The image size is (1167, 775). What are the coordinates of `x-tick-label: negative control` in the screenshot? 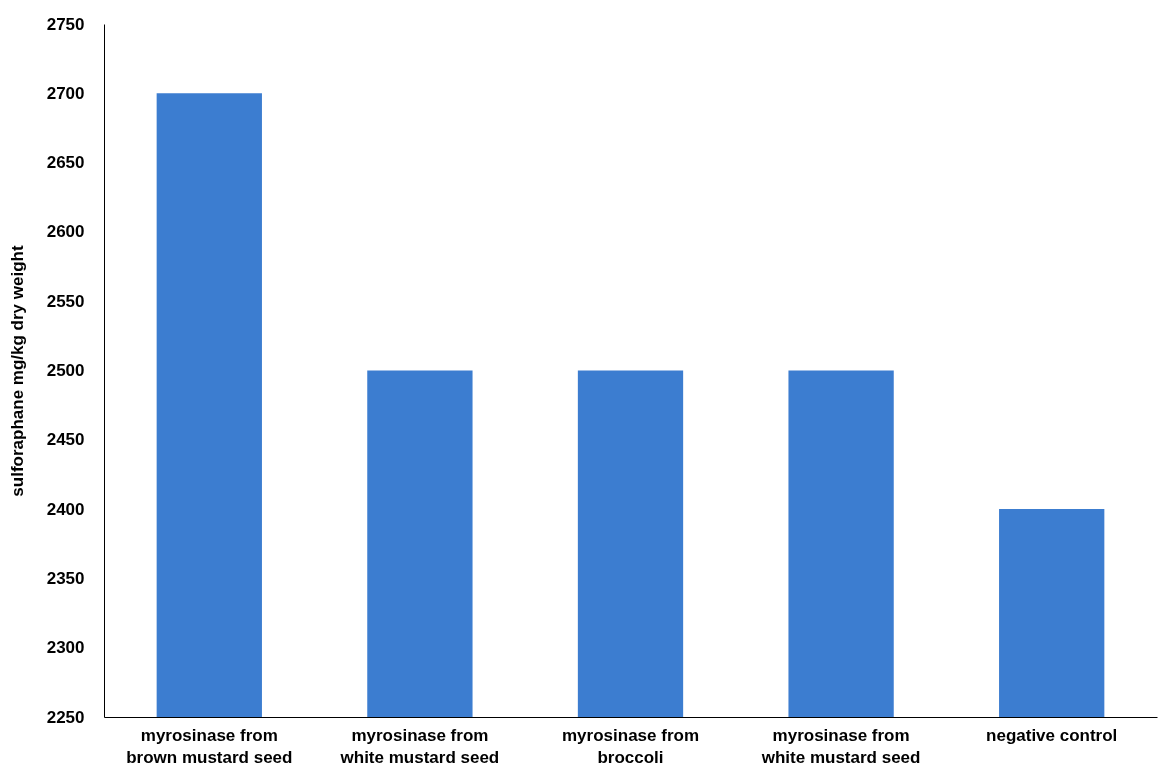 It's located at (1052, 735).